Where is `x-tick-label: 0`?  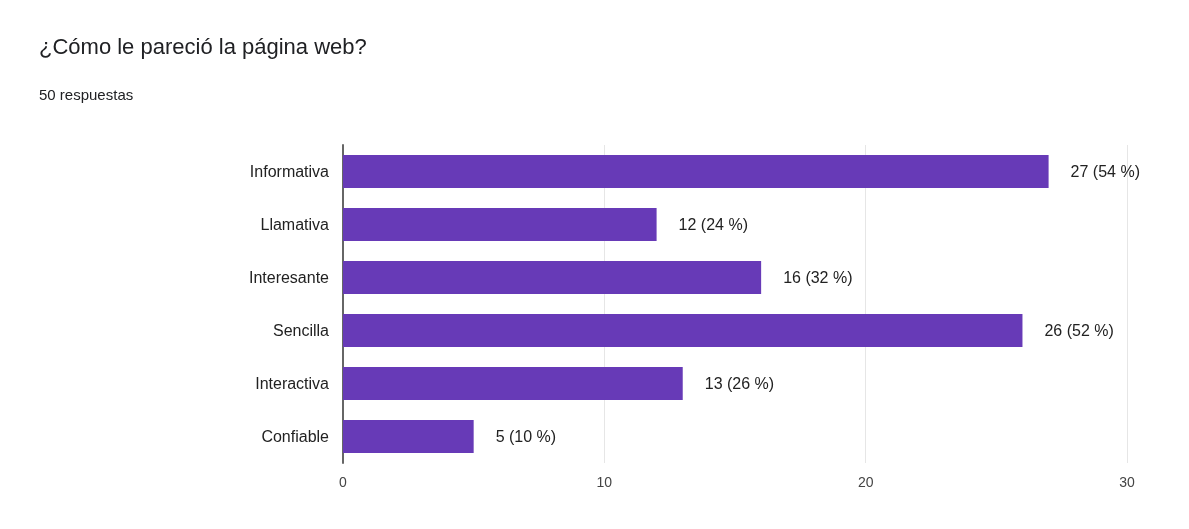
x-tick-label: 0 is located at coordinates (343, 482).